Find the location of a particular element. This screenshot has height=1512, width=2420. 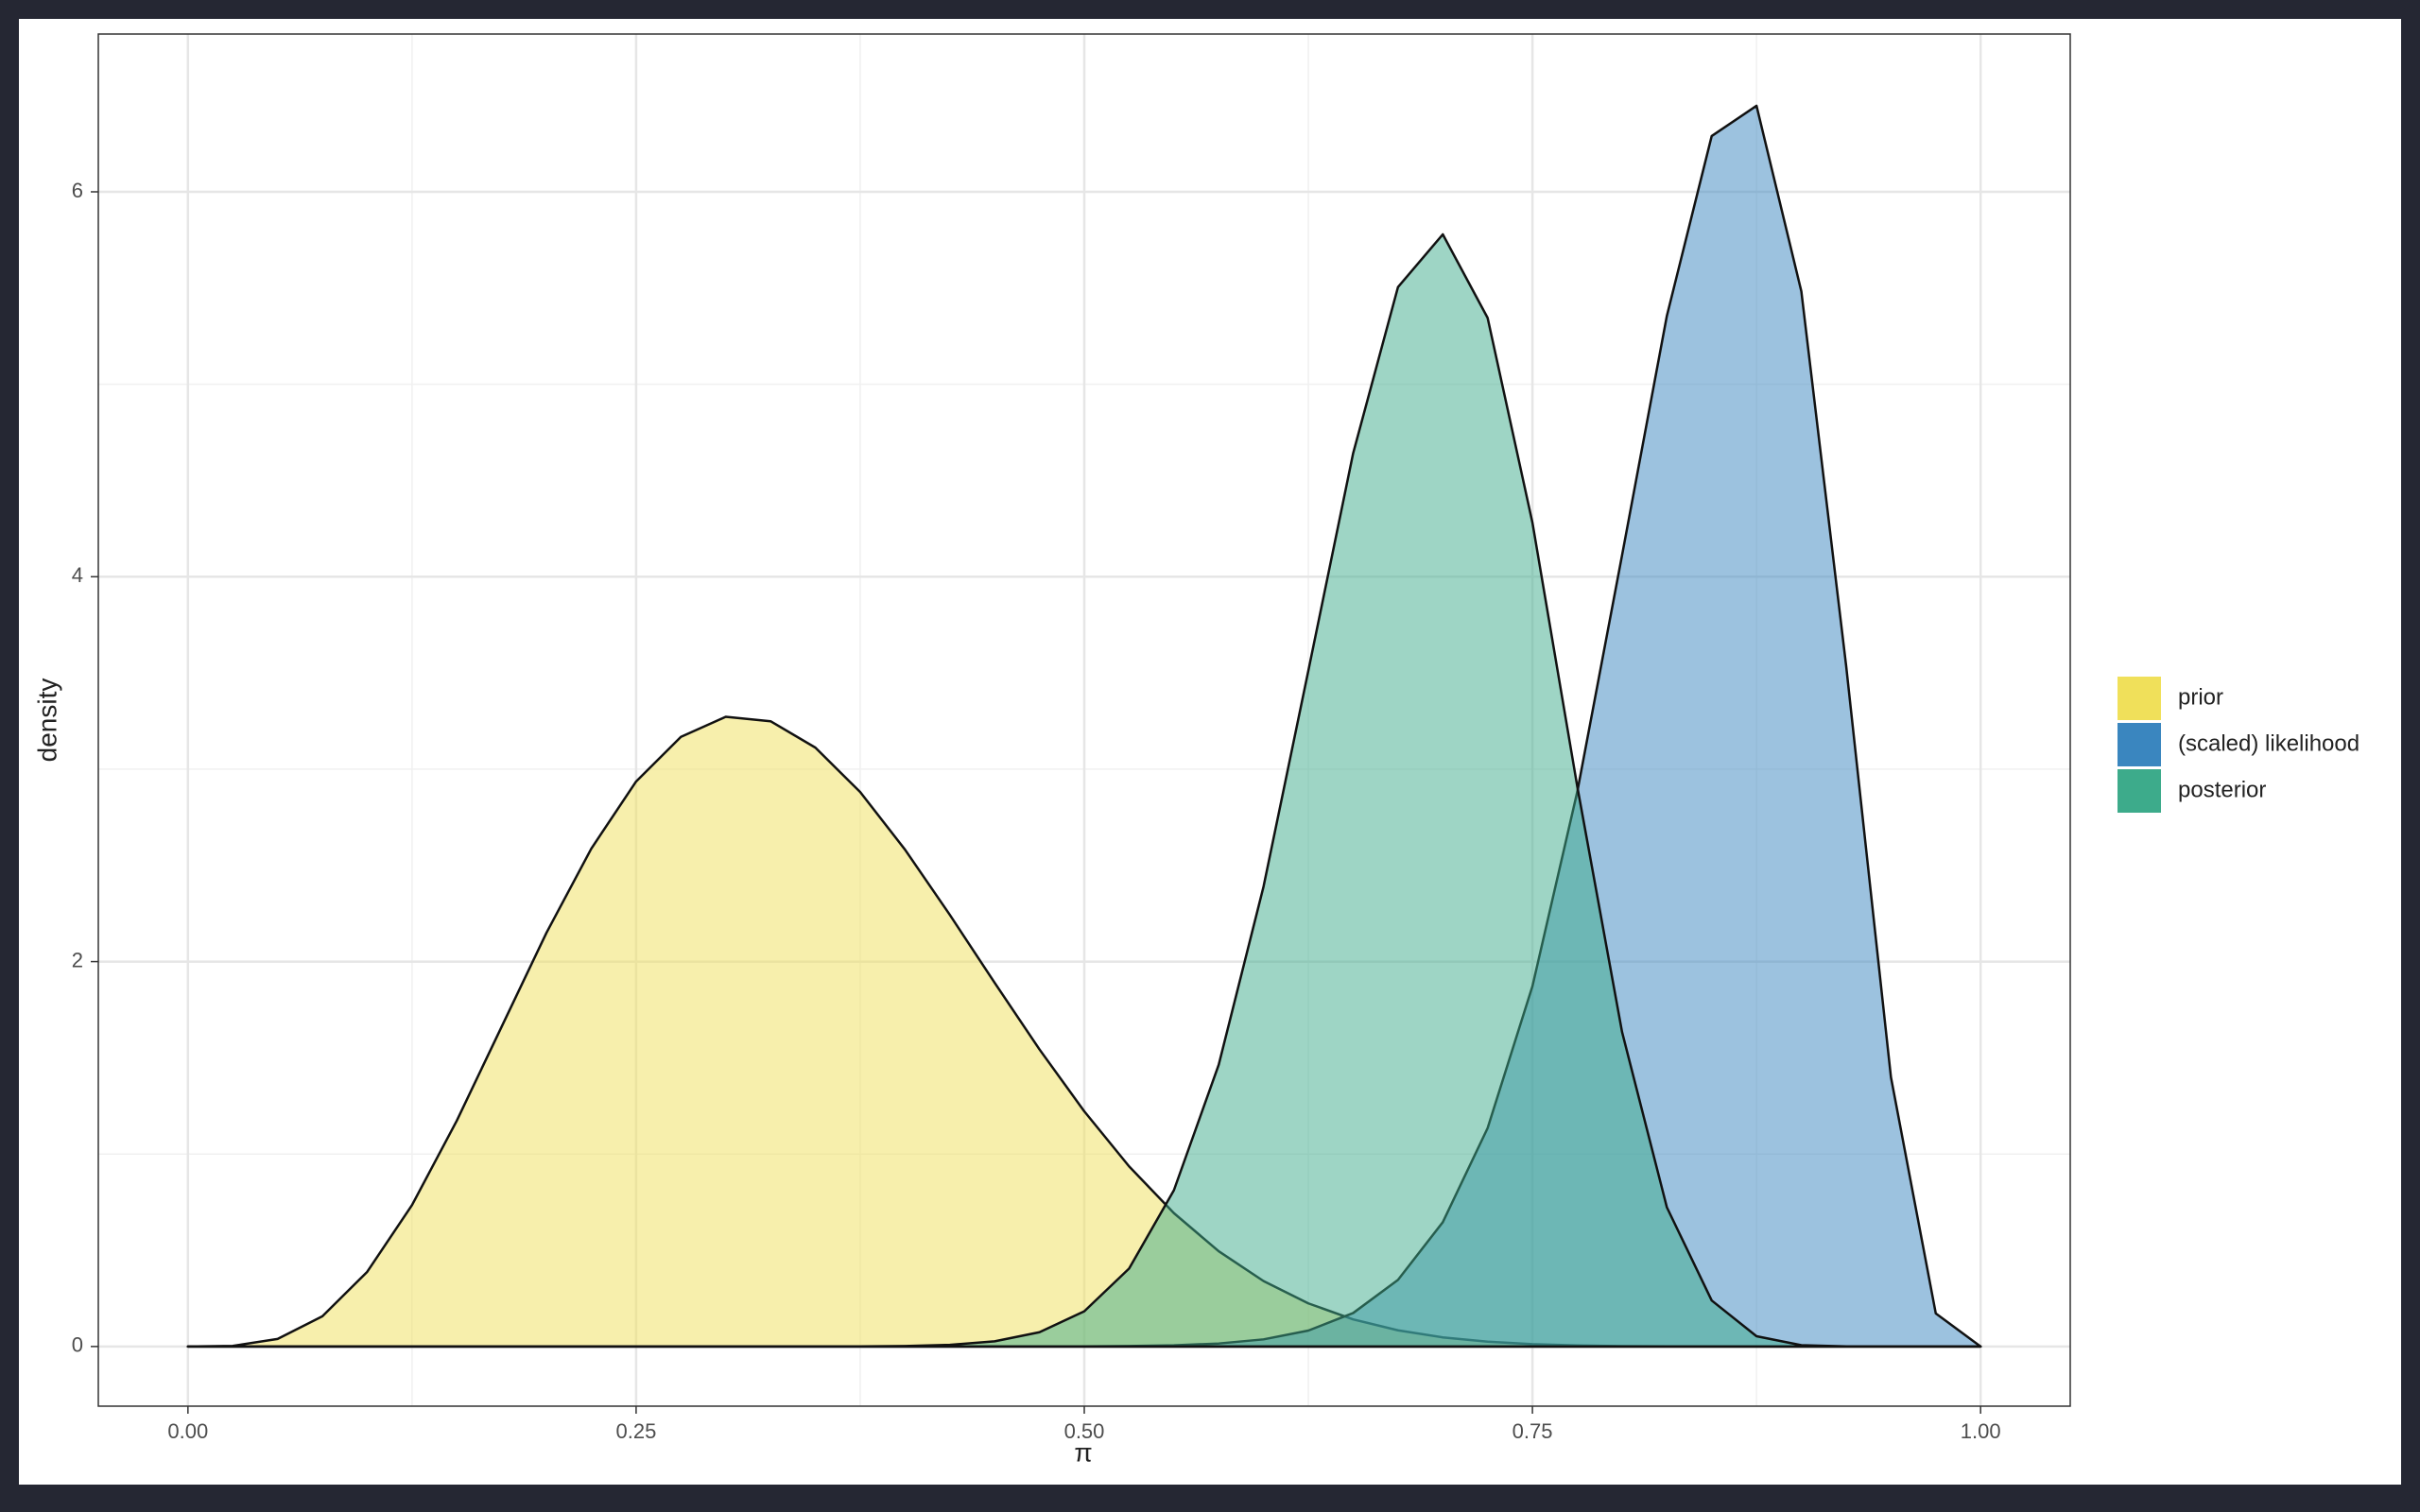

x-tick-label: 1.00 is located at coordinates (1981, 1431).